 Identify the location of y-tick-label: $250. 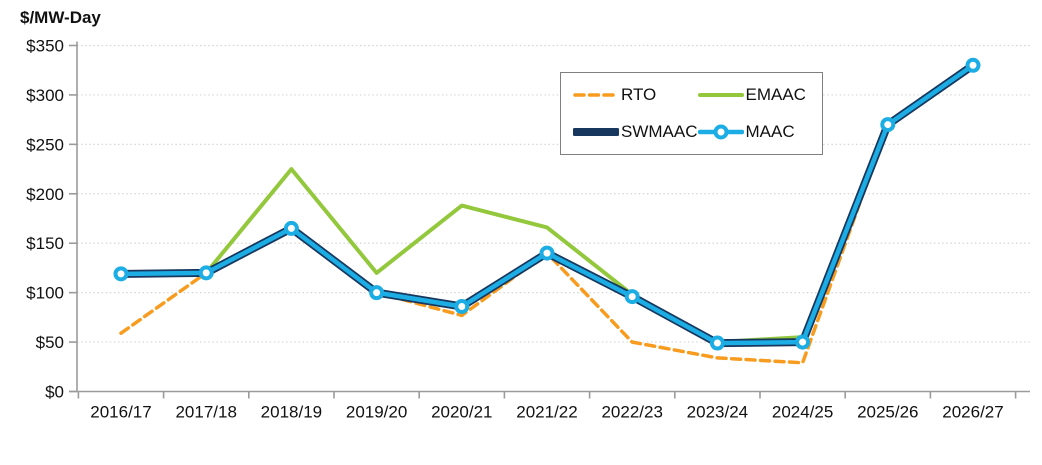
(45, 144).